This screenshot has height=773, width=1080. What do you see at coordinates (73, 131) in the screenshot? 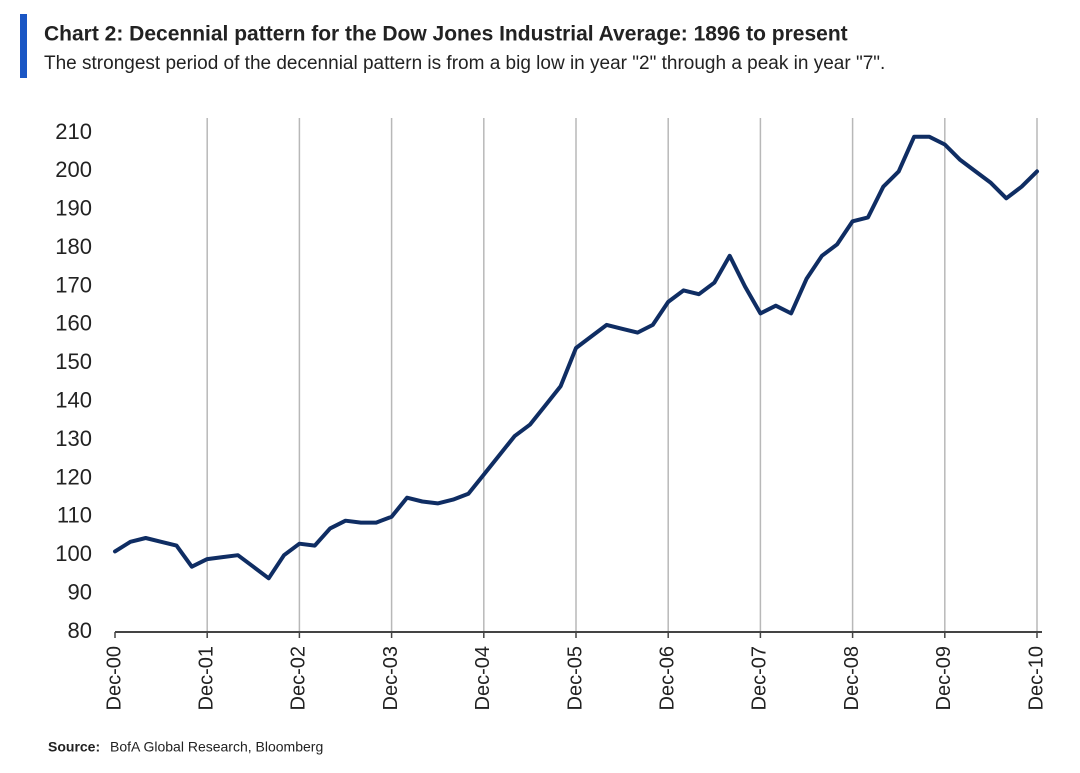
I see `y-tick-label: 210` at bounding box center [73, 131].